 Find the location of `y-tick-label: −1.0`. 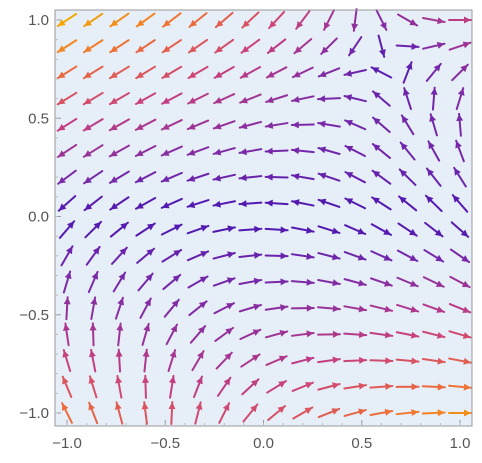

y-tick-label: −1.0 is located at coordinates (34, 413).